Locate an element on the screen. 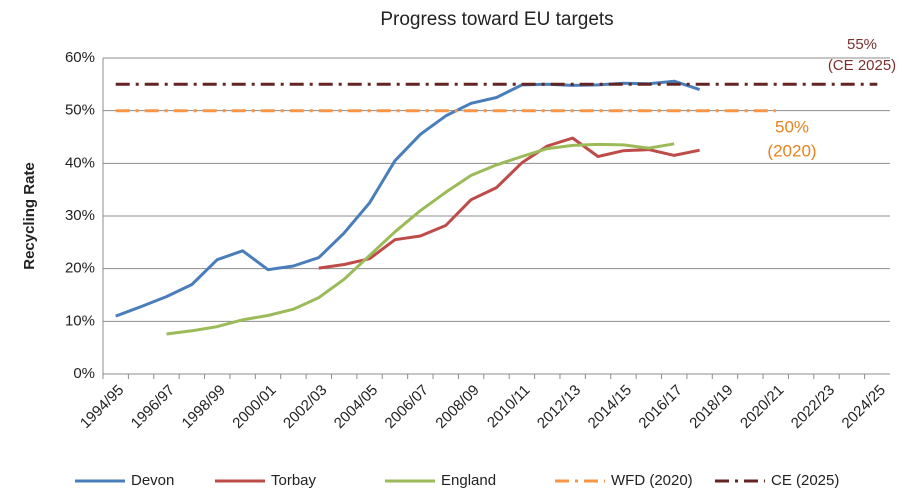  y-tick-label: 60% is located at coordinates (80, 57).